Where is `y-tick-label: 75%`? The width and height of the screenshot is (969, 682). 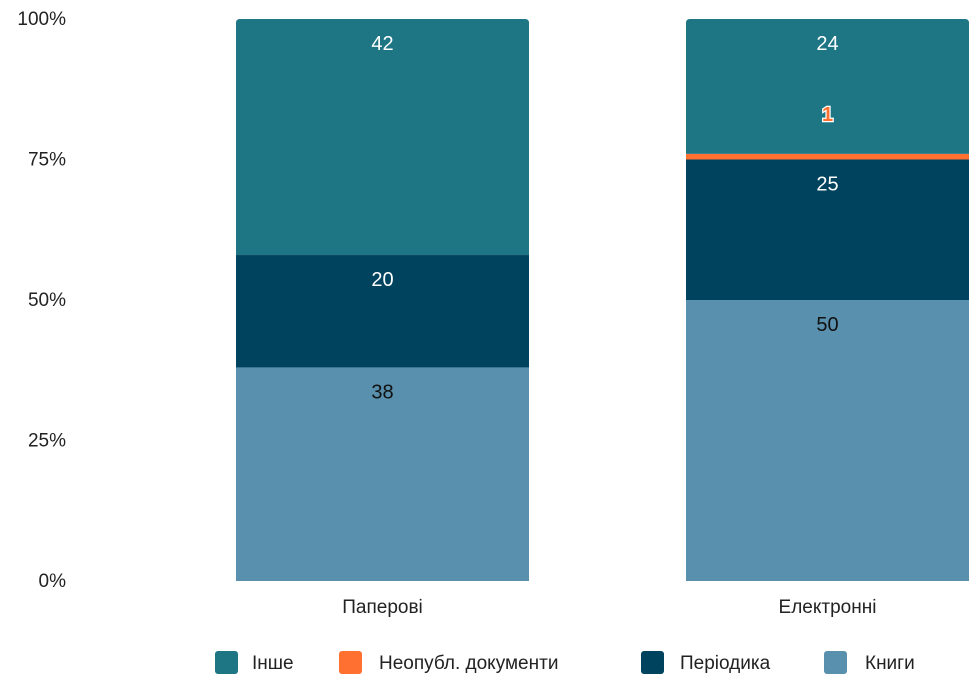 y-tick-label: 75% is located at coordinates (47, 160).